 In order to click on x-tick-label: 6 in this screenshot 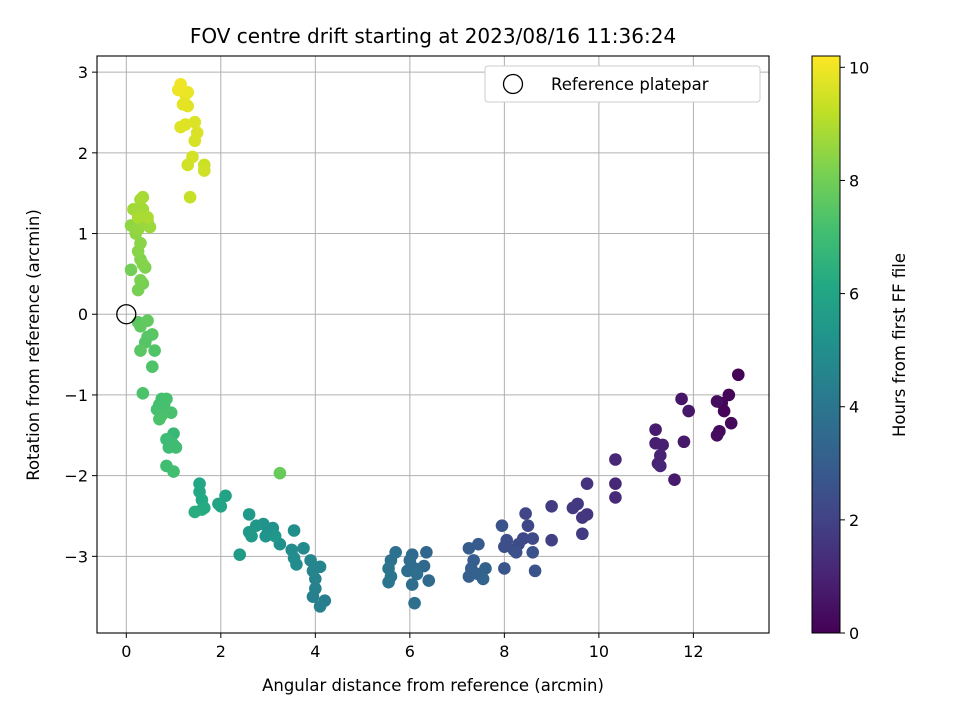, I will do `click(410, 651)`.